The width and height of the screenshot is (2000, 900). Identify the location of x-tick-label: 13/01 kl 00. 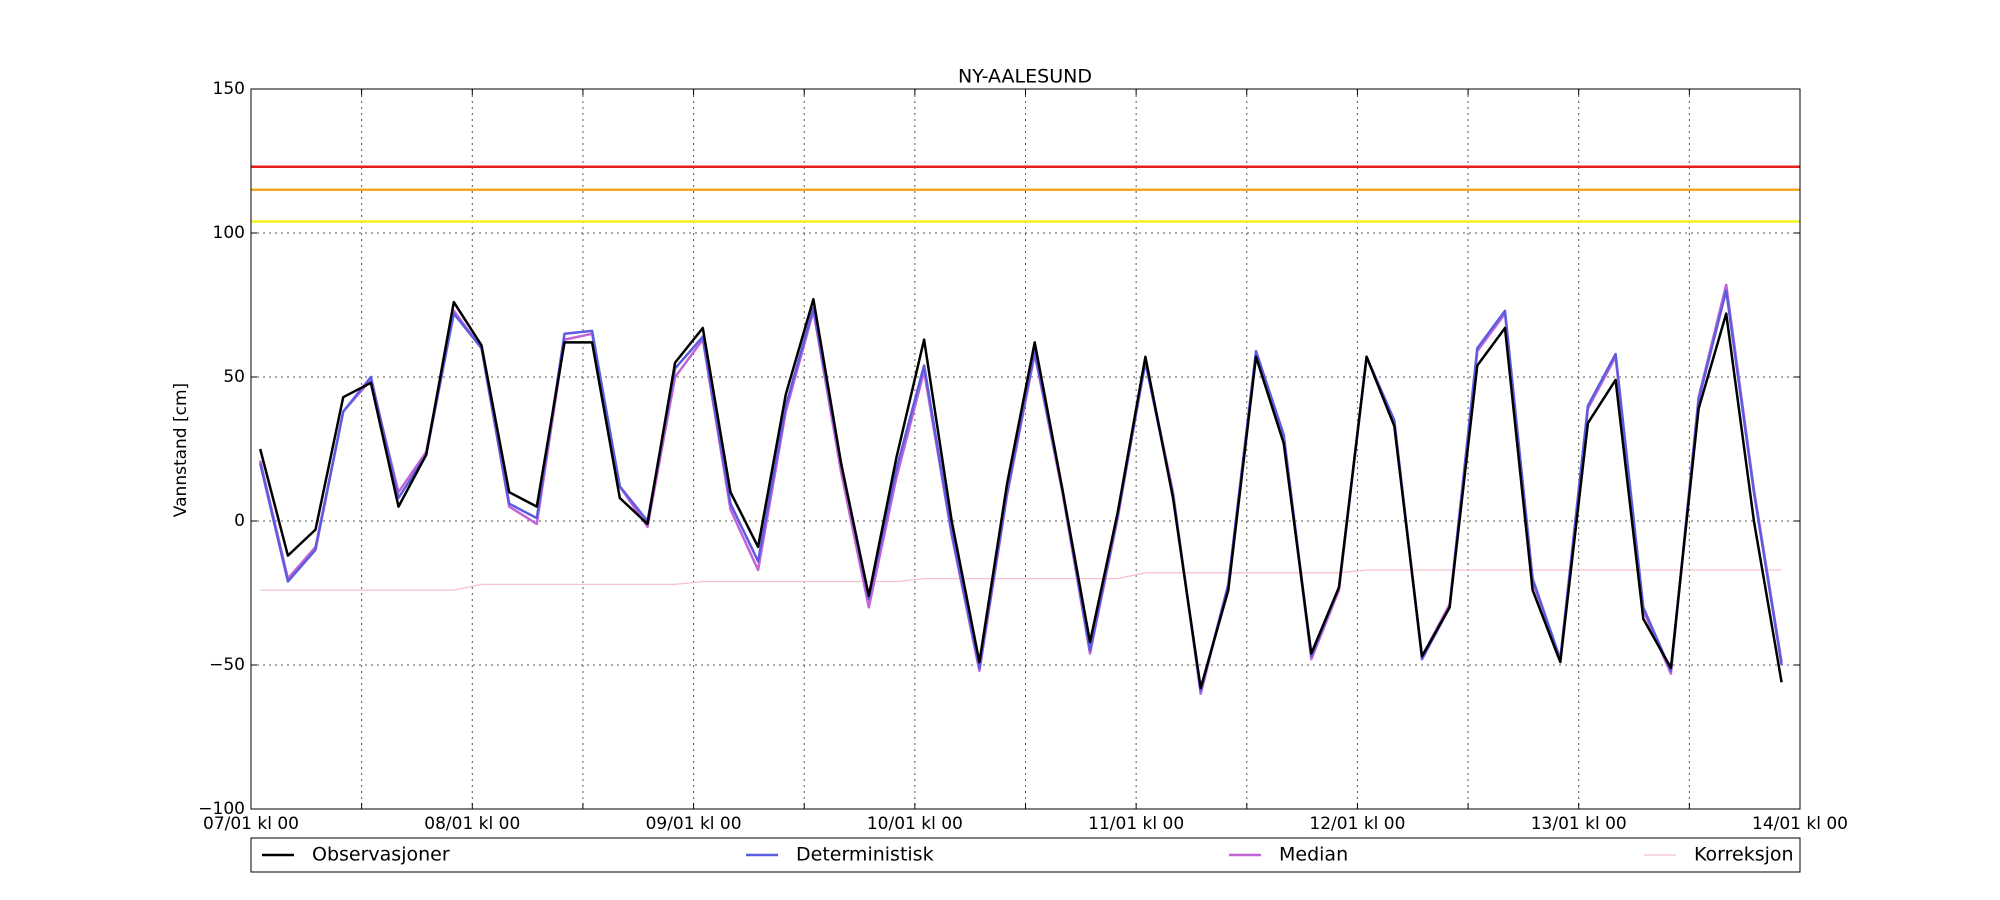
(1579, 824).